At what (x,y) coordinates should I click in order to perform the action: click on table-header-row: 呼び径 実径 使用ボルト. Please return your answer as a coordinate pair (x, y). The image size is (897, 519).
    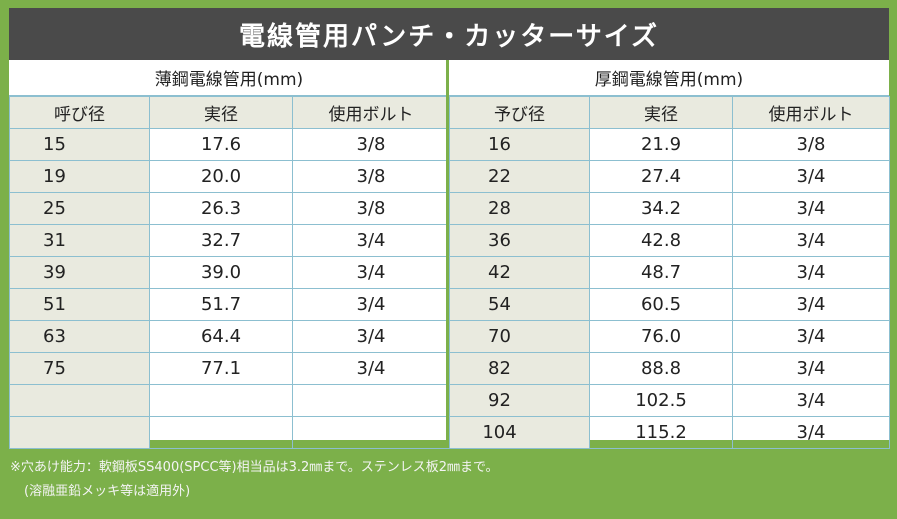
    Looking at the image, I should click on (229, 112).